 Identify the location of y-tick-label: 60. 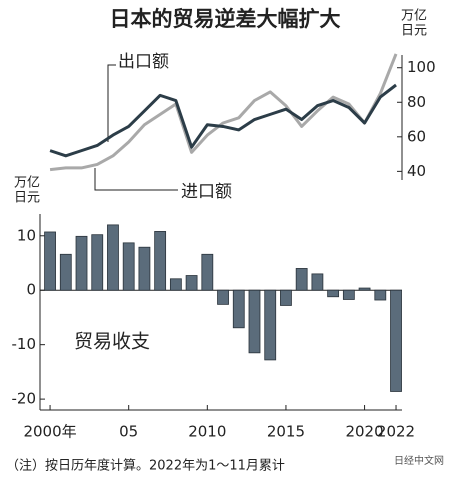
(416, 136).